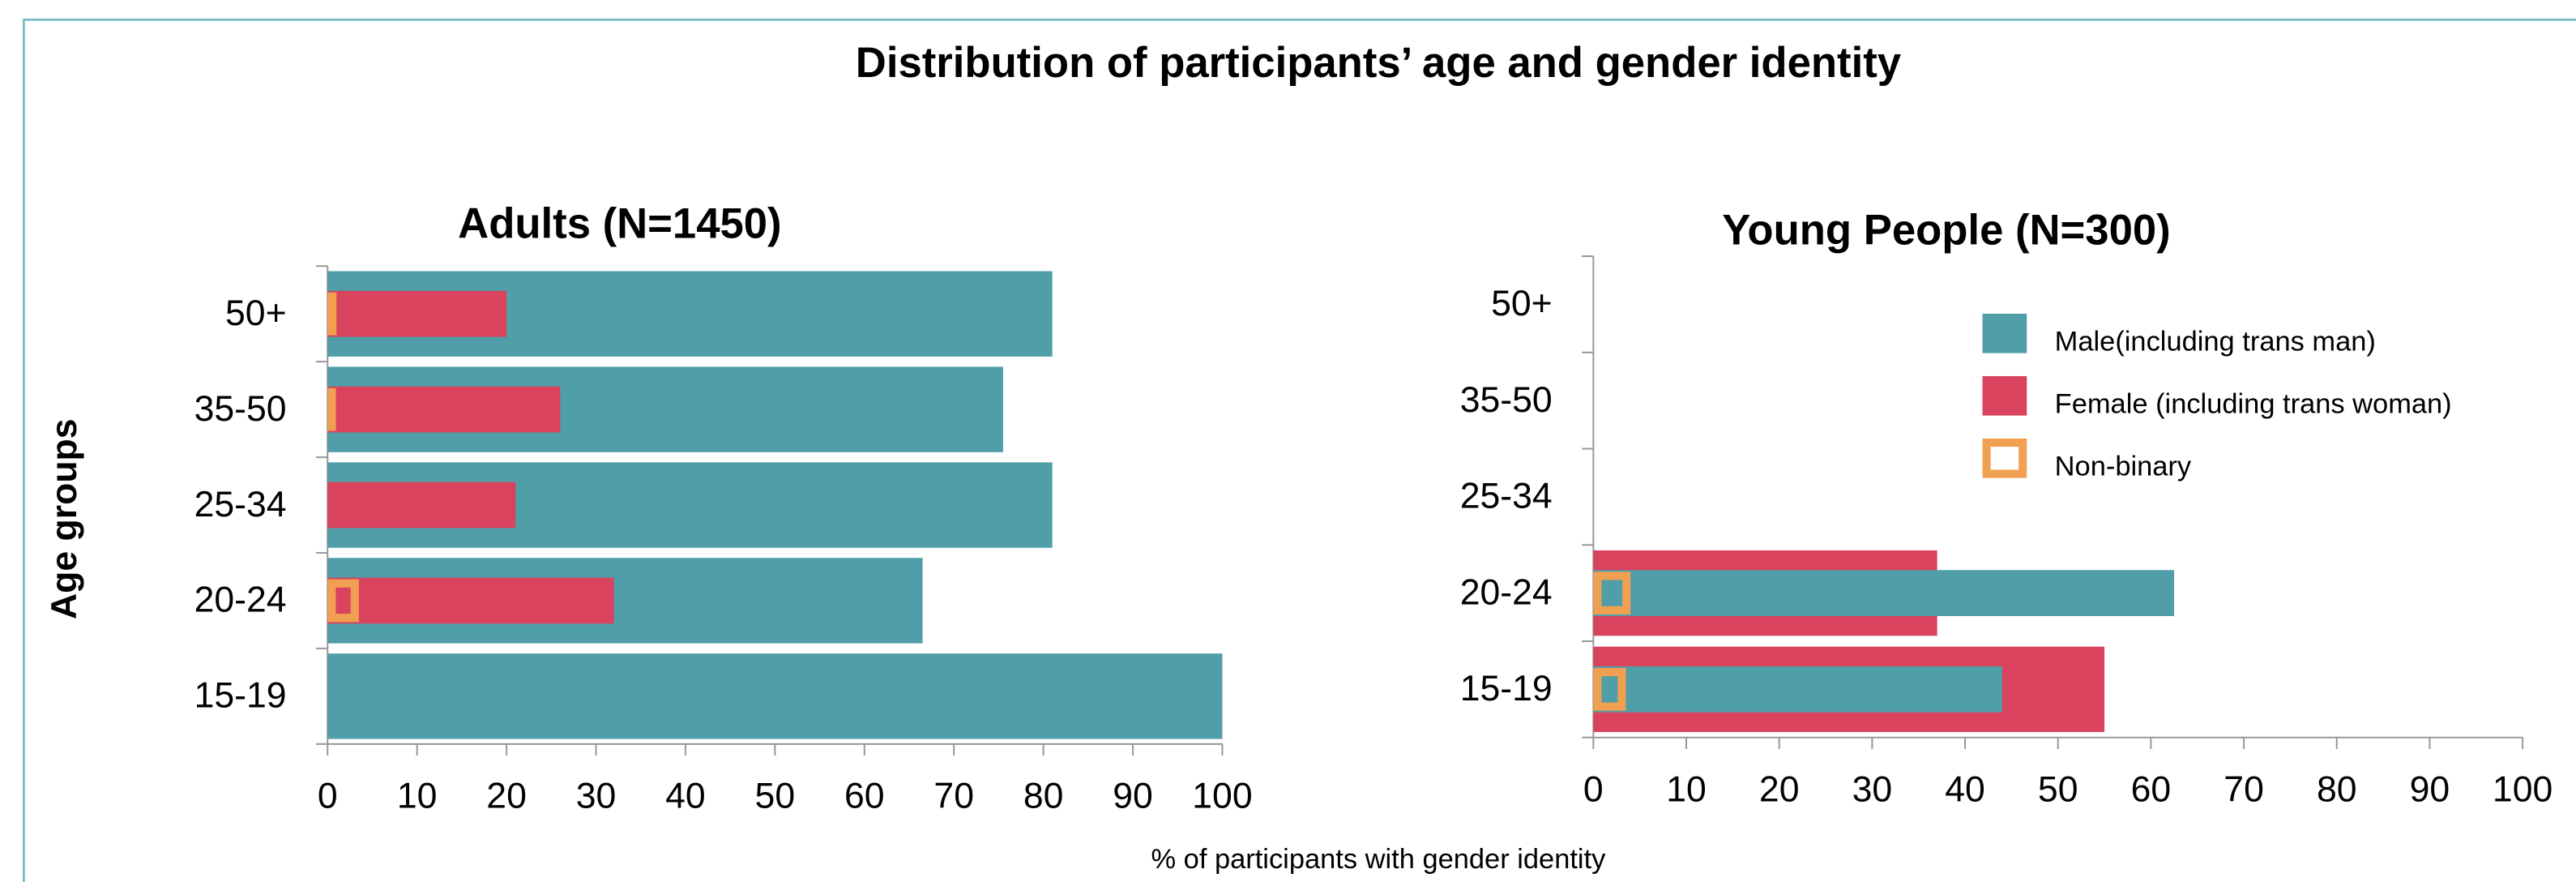  I want to click on legend-label: Non-binary, so click(2123, 467).